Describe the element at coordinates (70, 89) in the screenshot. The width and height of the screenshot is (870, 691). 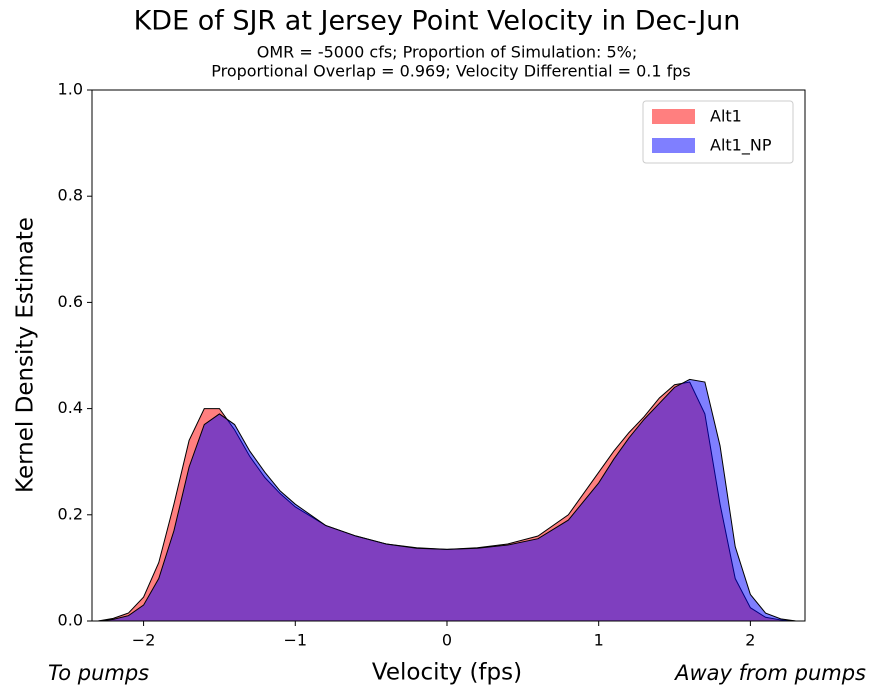
I see `y-tick-label: 1.0` at that location.